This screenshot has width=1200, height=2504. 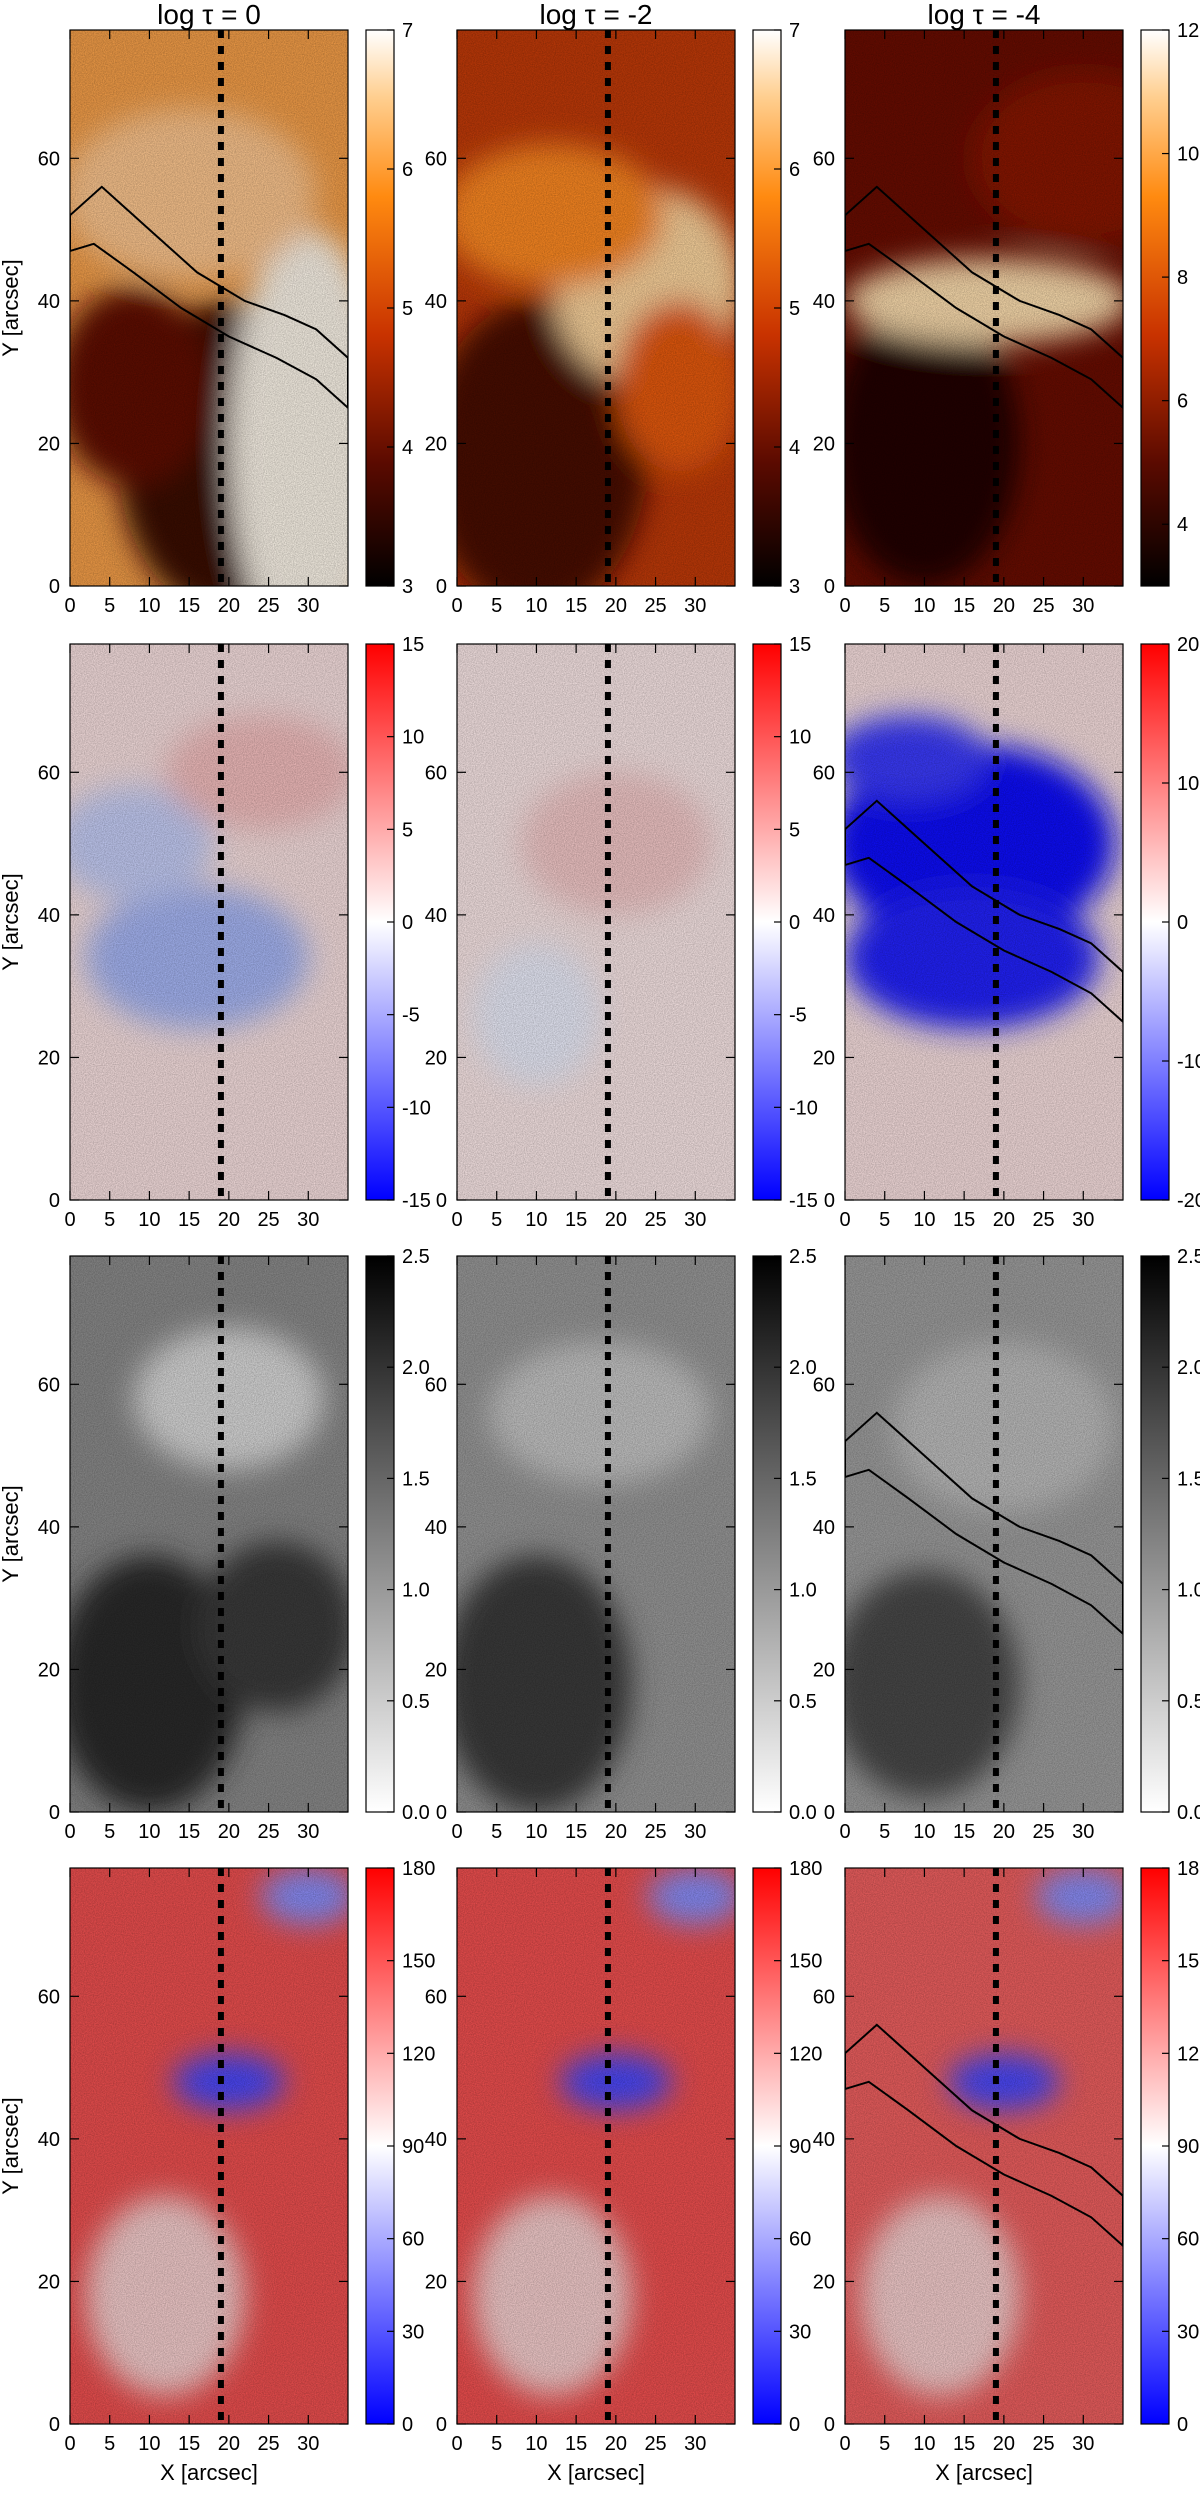 I want to click on colorbar, so click(x=380, y=1534).